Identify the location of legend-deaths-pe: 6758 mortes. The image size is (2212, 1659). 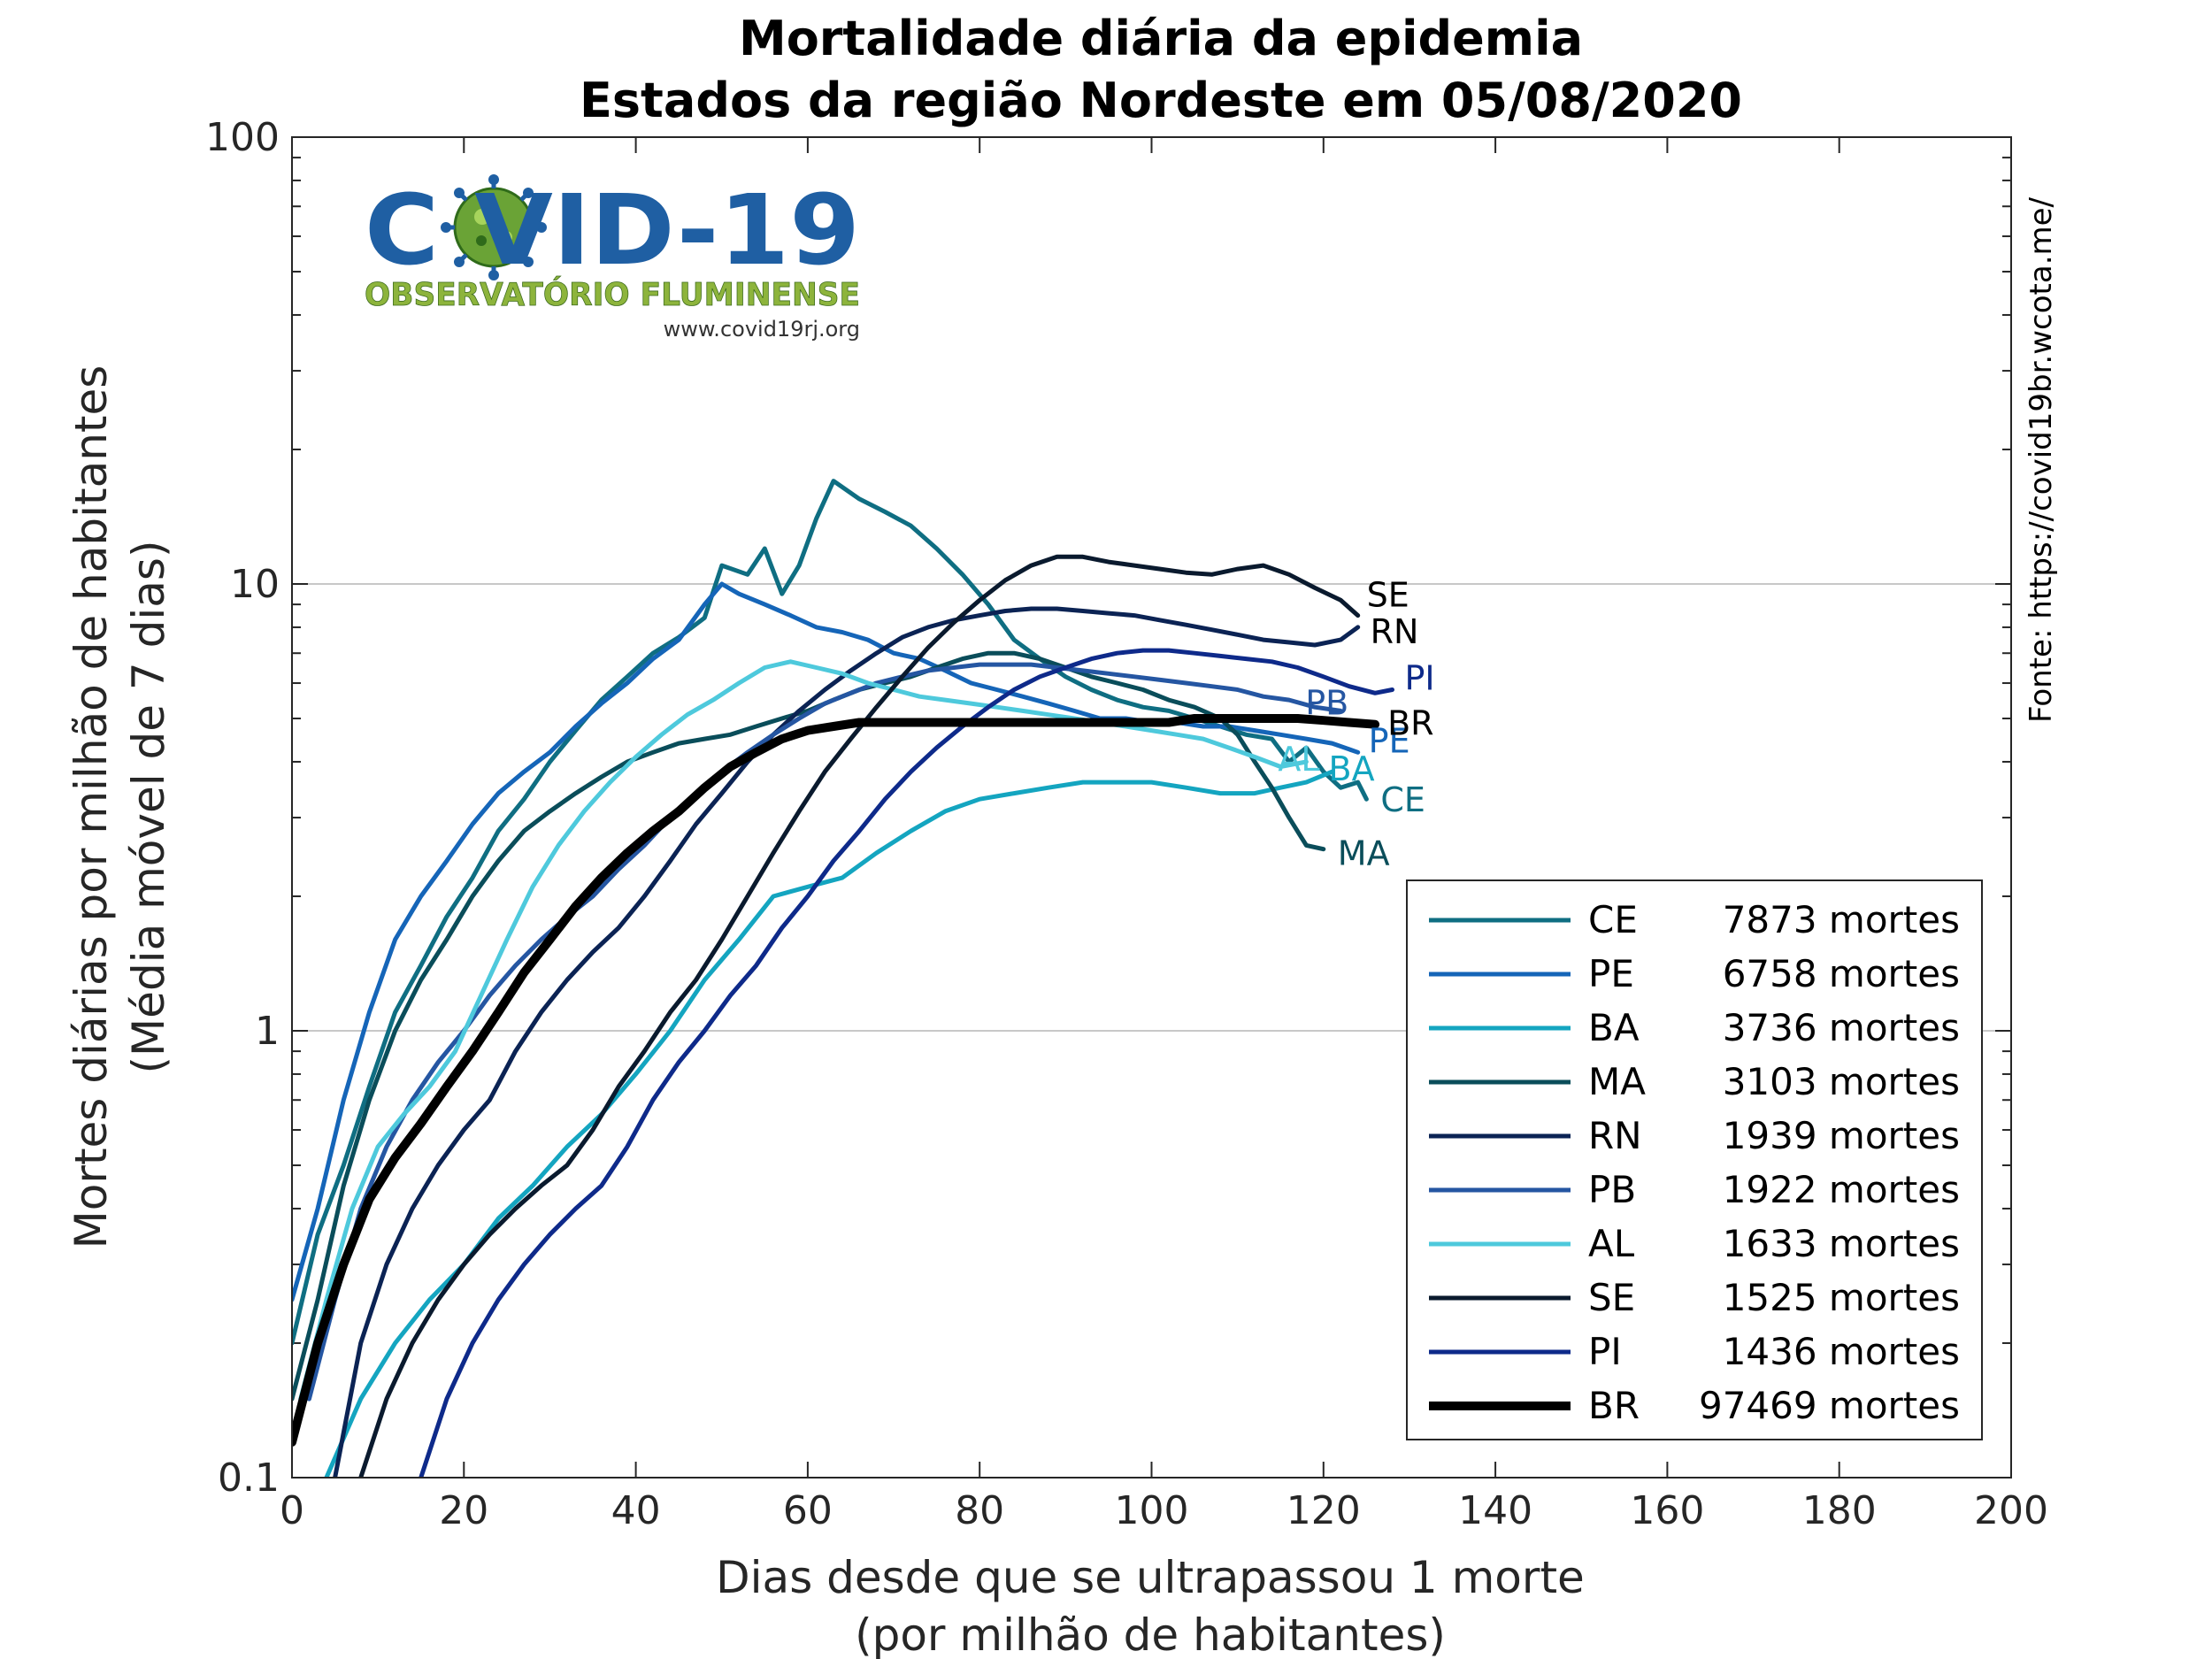
(1841, 973).